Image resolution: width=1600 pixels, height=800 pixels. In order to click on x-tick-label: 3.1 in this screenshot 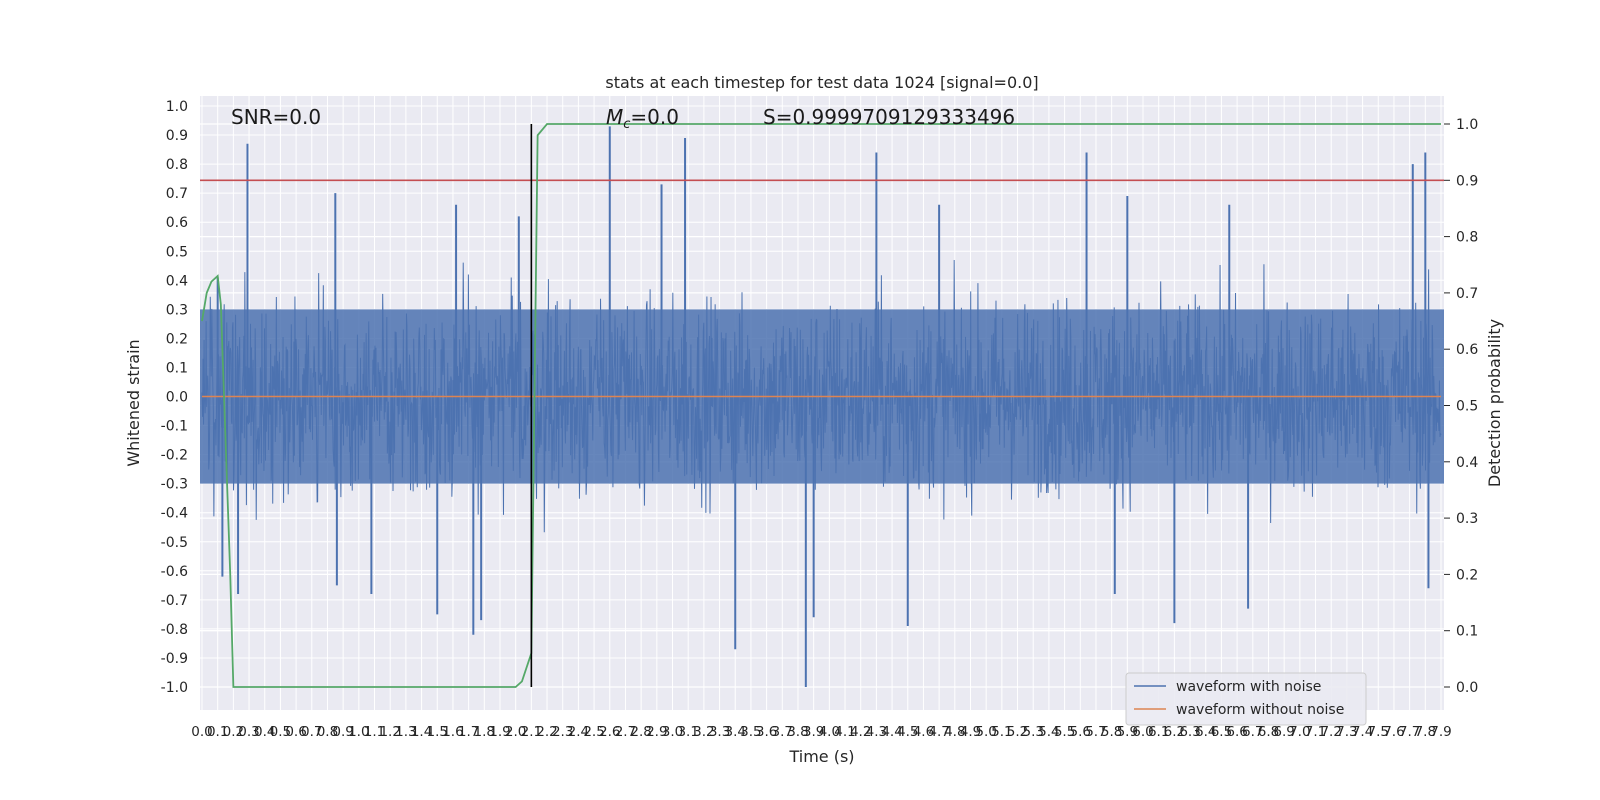, I will do `click(687, 732)`.